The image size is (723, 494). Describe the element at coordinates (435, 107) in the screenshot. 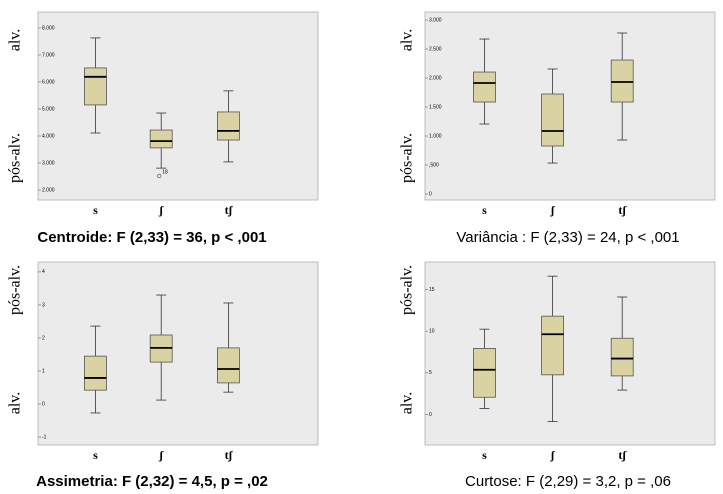

I see `y-tick-label: 1.500` at that location.